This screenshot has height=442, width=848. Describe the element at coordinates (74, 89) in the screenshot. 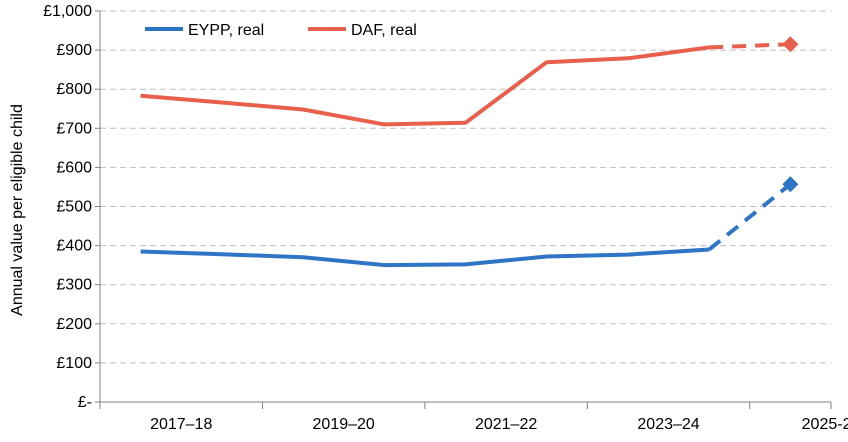

I see `y-tick-label: £800` at that location.